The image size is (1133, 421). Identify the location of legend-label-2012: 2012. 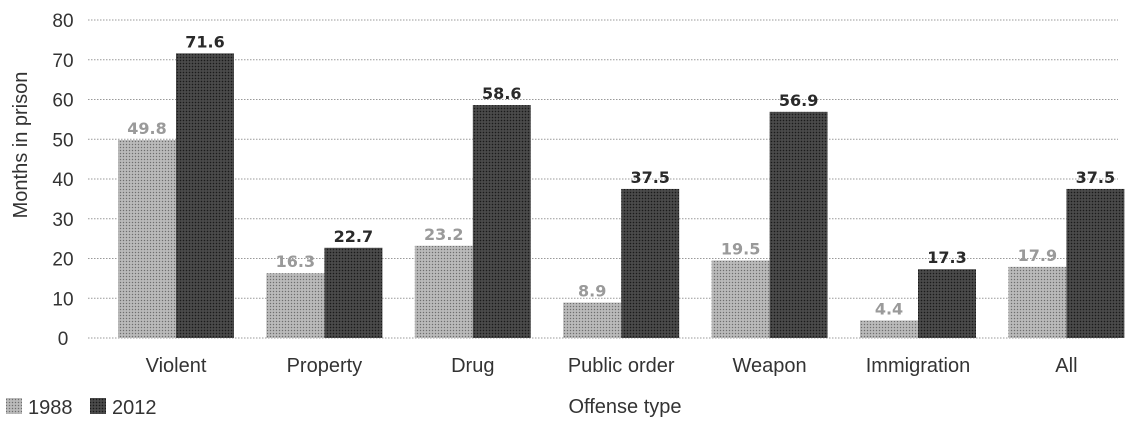
(134, 408).